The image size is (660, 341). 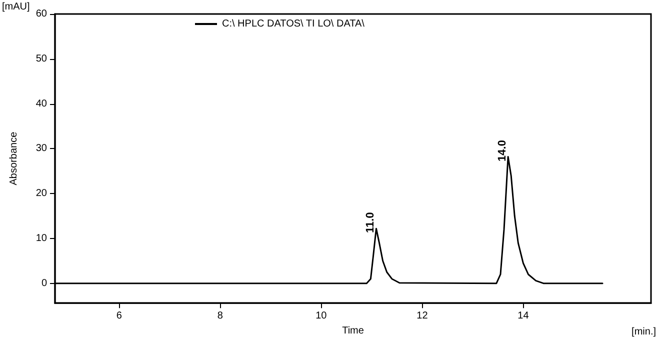 What do you see at coordinates (644, 332) in the screenshot?
I see `text: [min.]` at bounding box center [644, 332].